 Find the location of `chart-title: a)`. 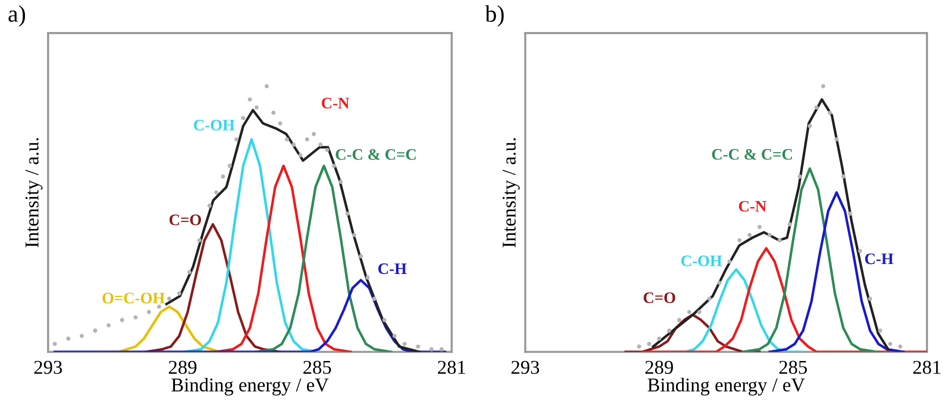

chart-title: a) is located at coordinates (17, 16).